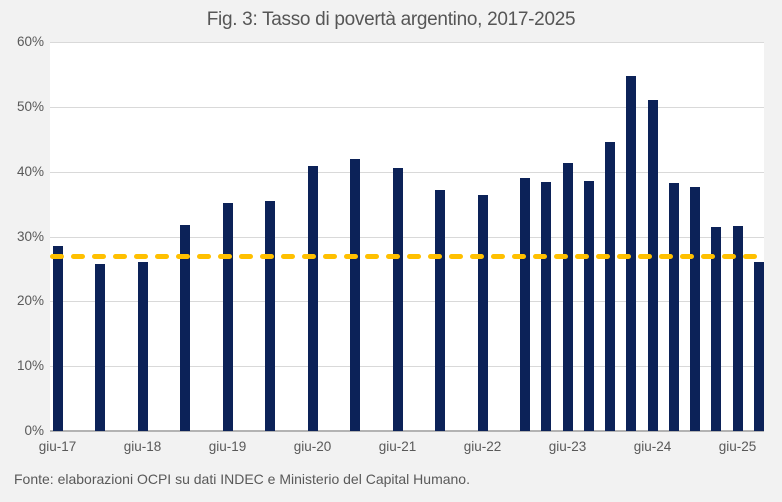 This screenshot has width=782, height=502. Describe the element at coordinates (407, 431) in the screenshot. I see `x-axis-line` at that location.